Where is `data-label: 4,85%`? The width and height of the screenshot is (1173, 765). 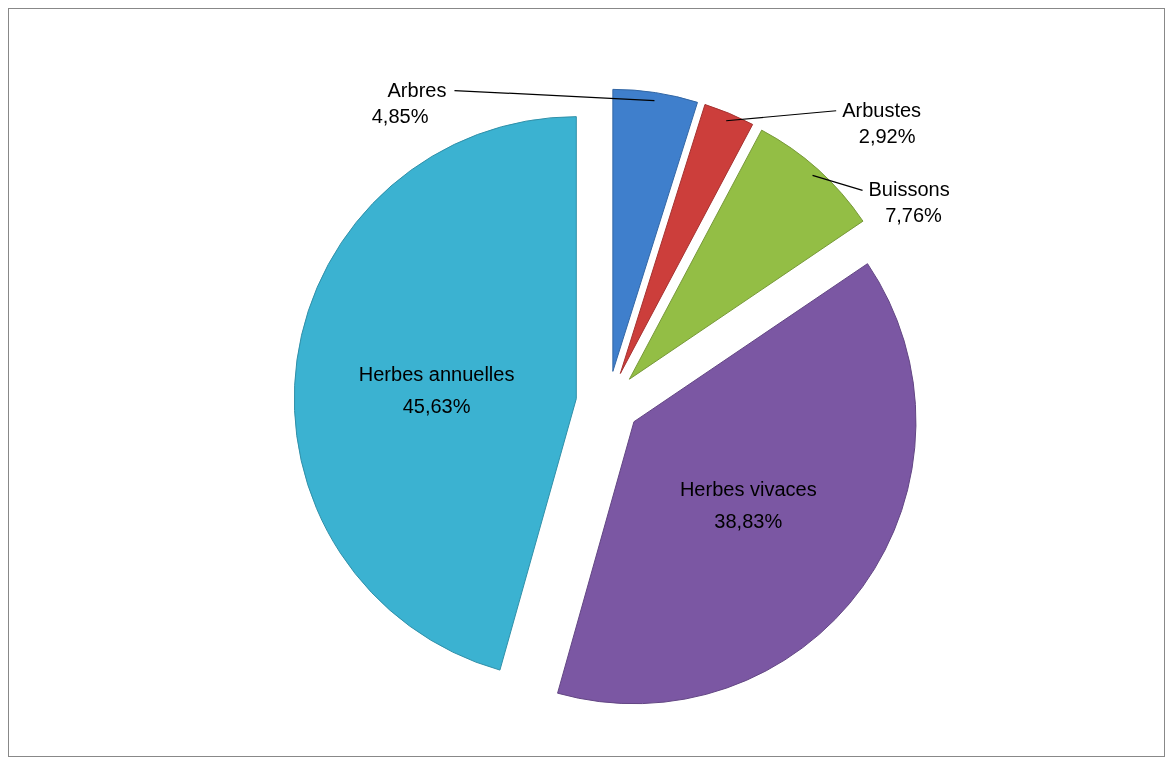
data-label: 4,85% is located at coordinates (400, 115).